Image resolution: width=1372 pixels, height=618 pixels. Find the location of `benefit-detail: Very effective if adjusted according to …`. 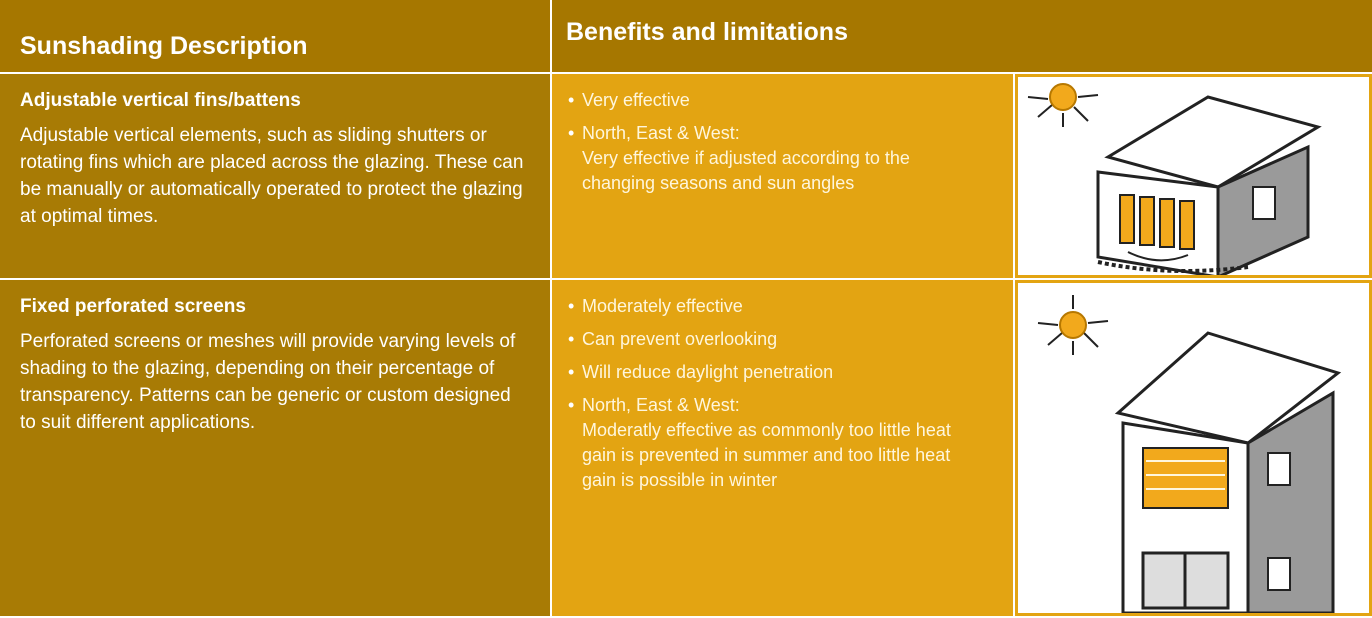

benefit-detail: Very effective if adjusted according to … is located at coordinates (746, 170).